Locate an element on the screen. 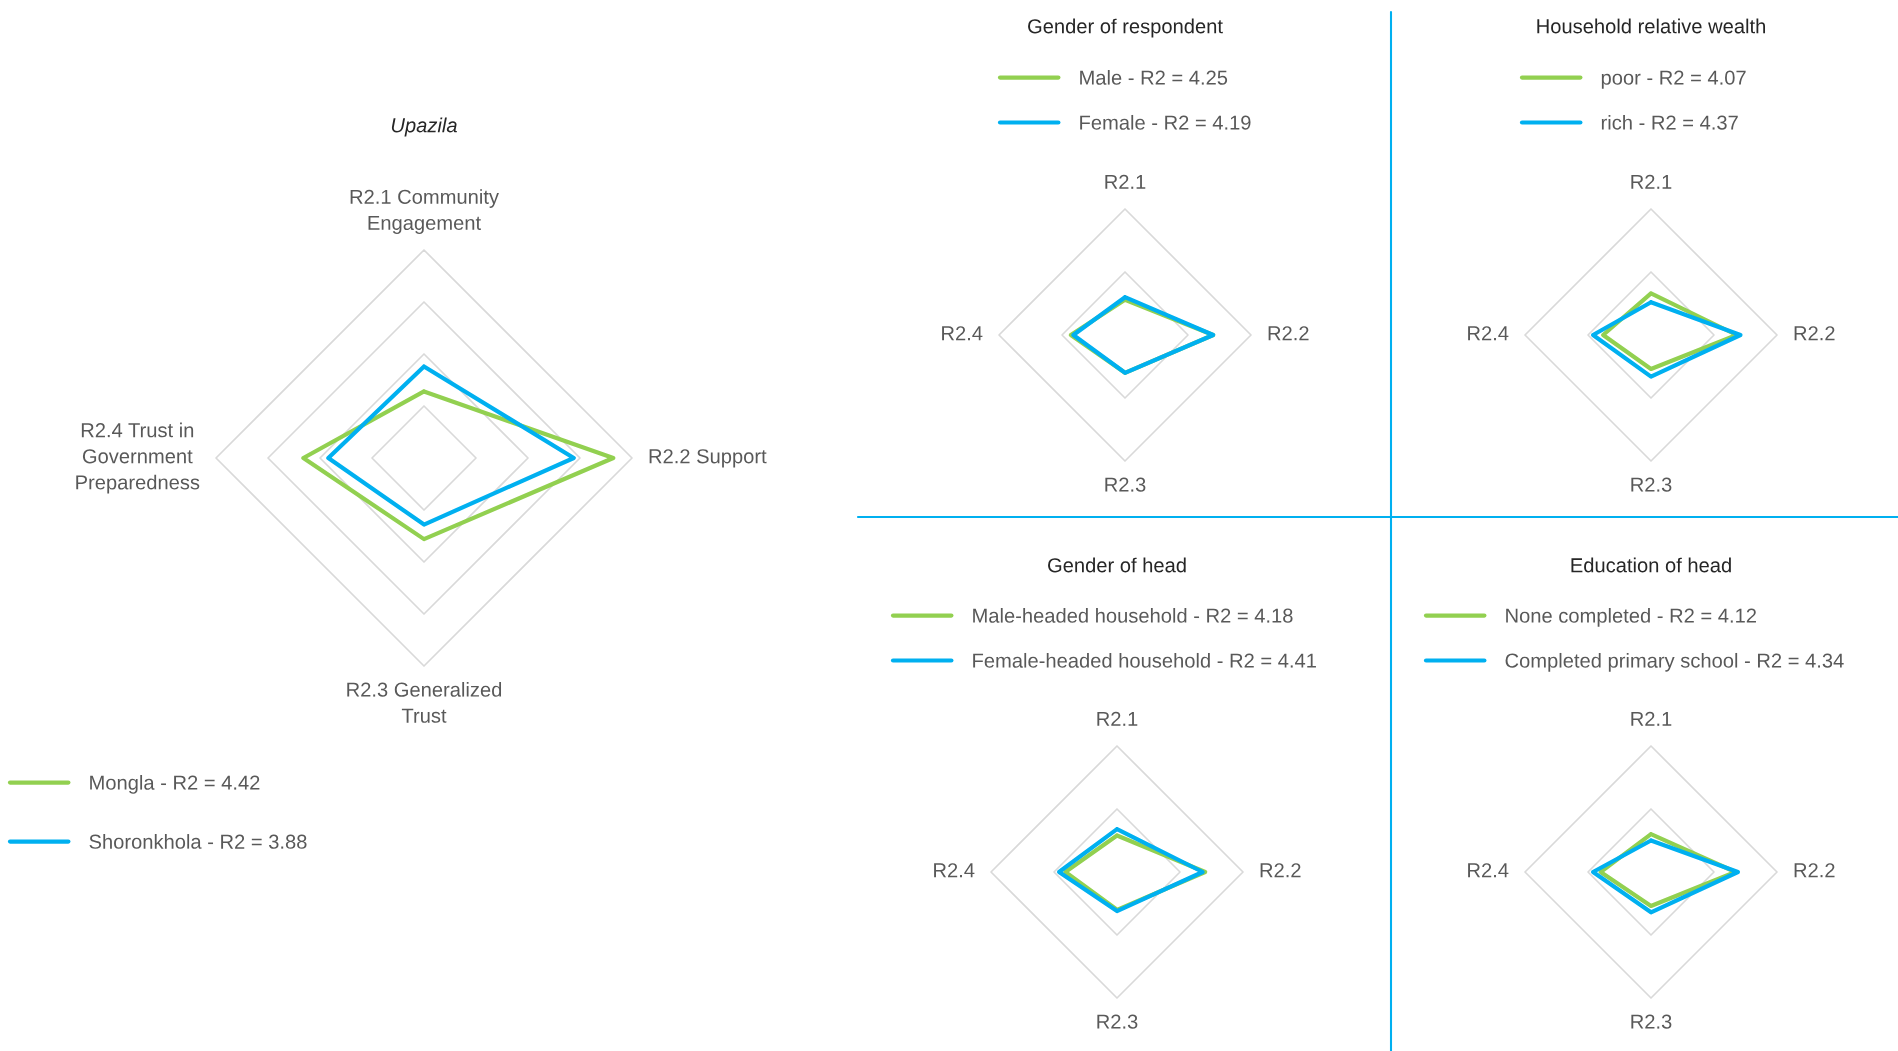  legend-label: None completed - R2 = 4.12 is located at coordinates (1631, 617).